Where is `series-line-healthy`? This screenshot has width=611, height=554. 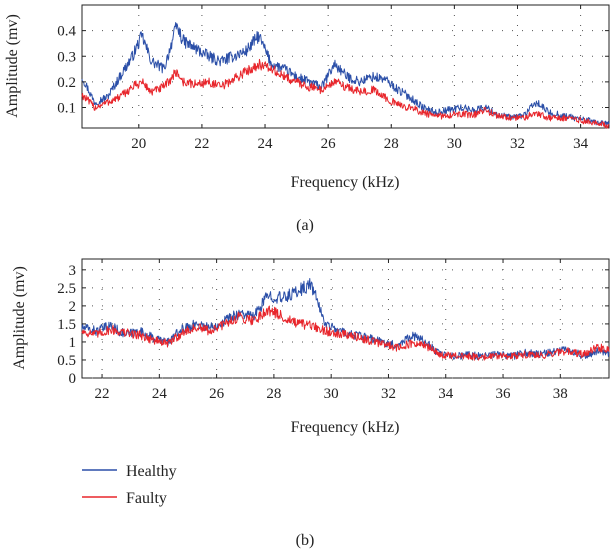 series-line-healthy is located at coordinates (345, 319).